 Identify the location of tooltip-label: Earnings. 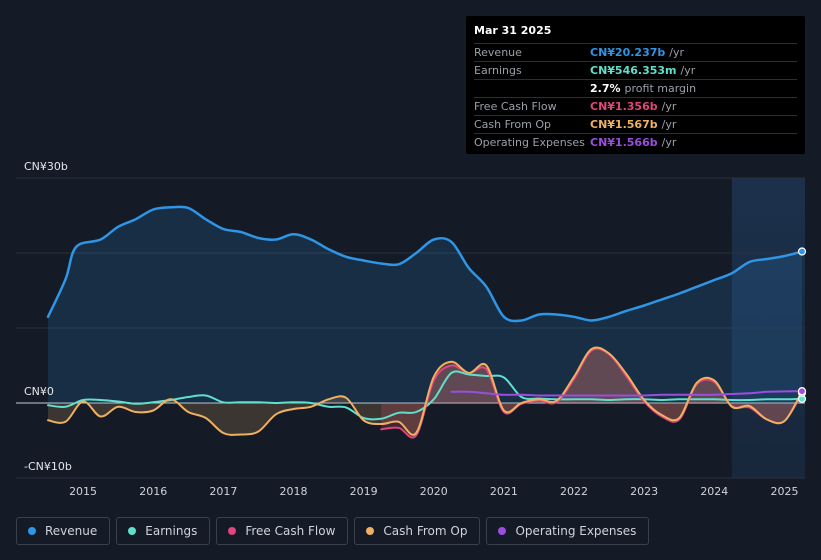
(498, 70).